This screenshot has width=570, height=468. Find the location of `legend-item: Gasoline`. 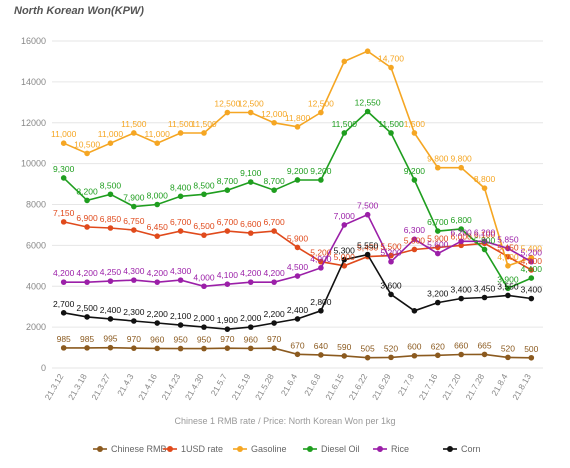

legend-item: Gasoline is located at coordinates (260, 449).